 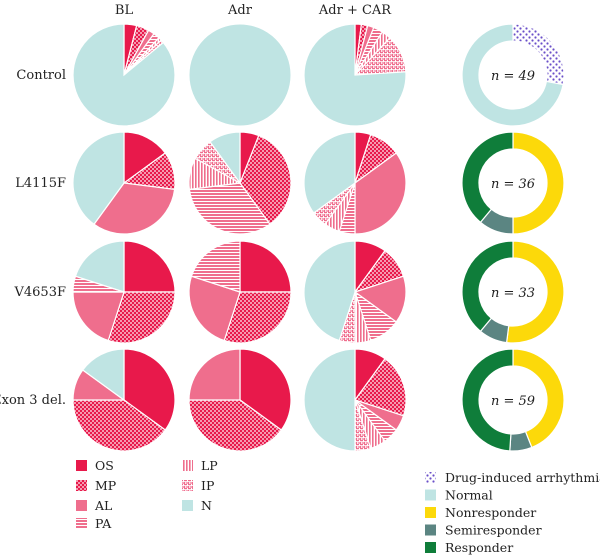 I want to click on pie-v4653f-adr-car, so click(x=355, y=292).